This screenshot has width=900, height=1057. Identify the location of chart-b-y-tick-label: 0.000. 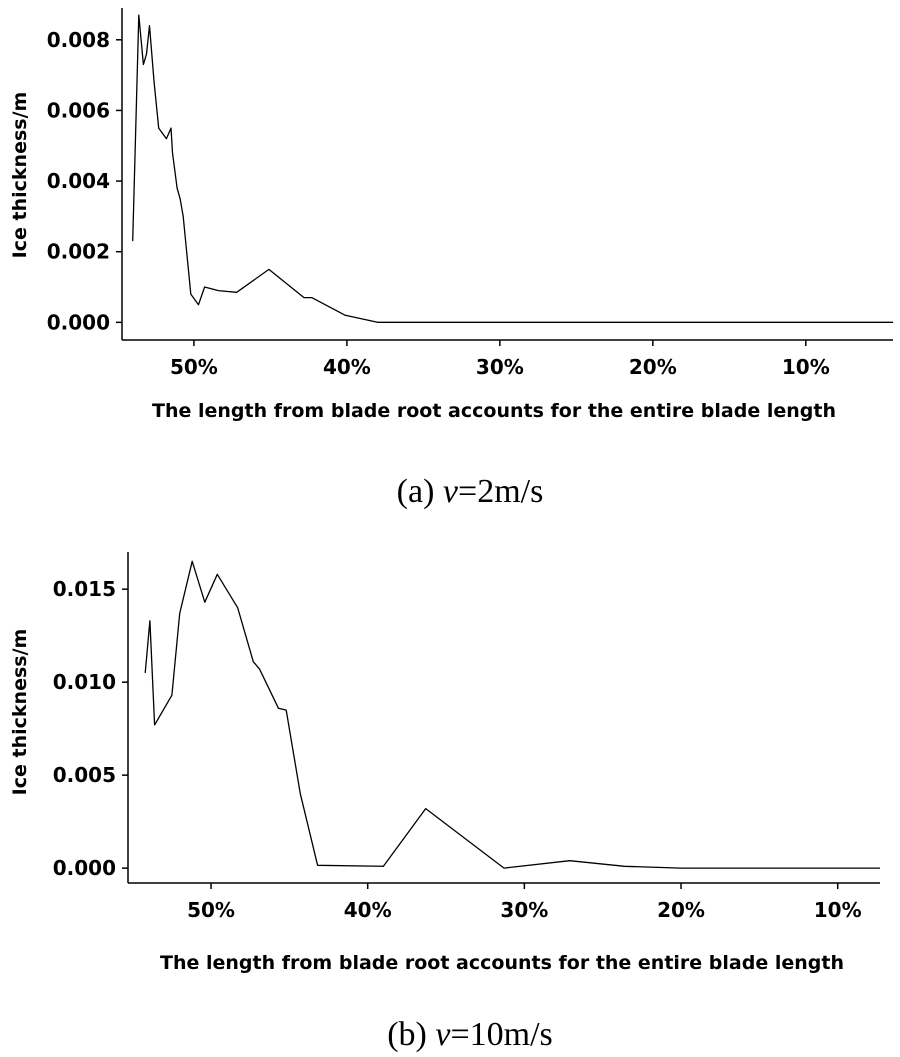
(84, 868).